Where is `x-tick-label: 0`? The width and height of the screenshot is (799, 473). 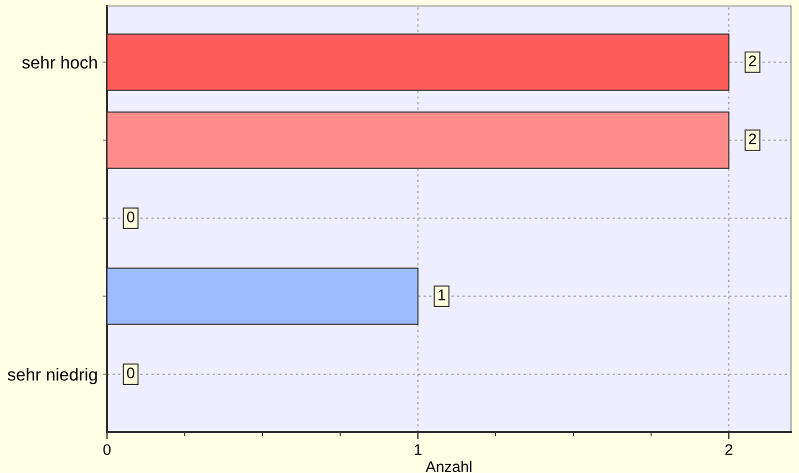
x-tick-label: 0 is located at coordinates (107, 450).